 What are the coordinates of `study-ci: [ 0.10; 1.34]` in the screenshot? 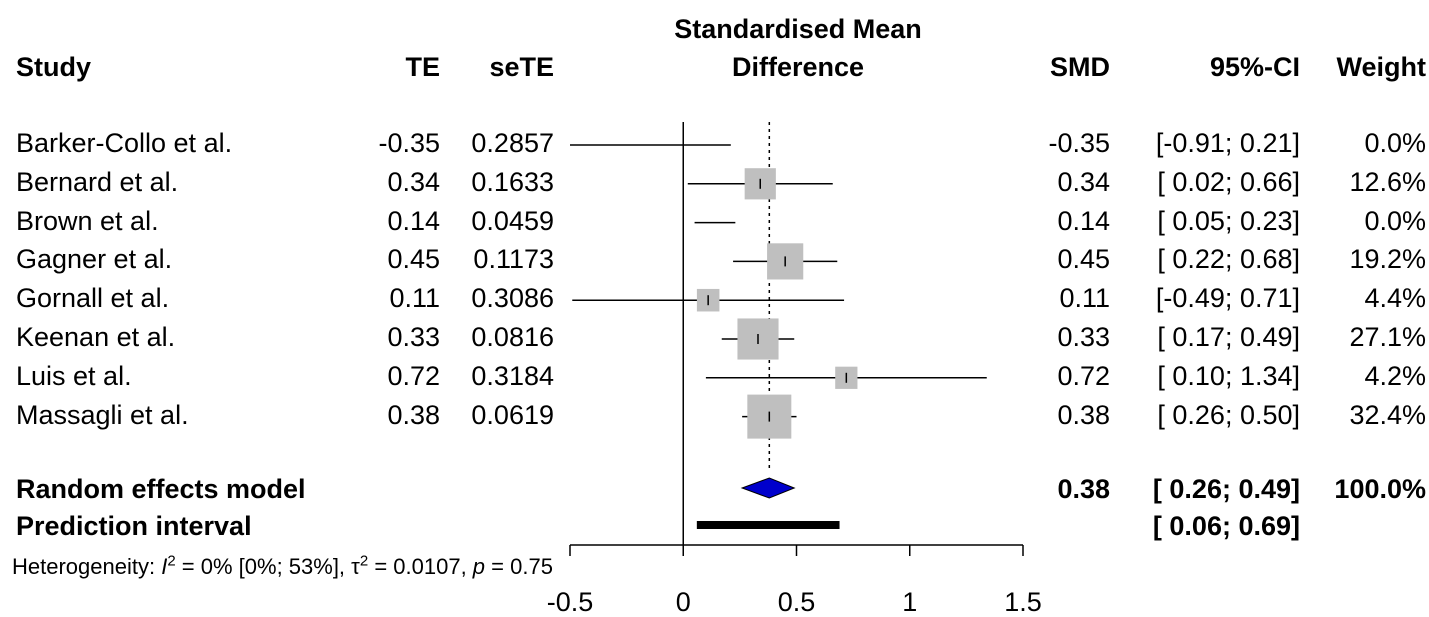 It's located at (1228, 375).